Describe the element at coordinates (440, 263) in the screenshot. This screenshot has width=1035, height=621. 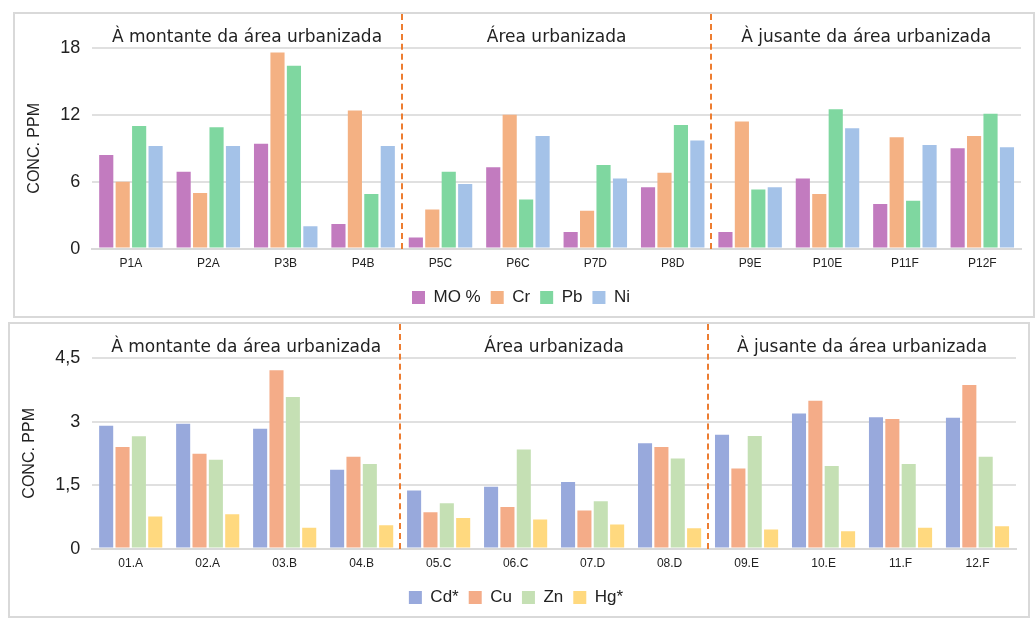
I see `x-tick-label: P5C` at that location.